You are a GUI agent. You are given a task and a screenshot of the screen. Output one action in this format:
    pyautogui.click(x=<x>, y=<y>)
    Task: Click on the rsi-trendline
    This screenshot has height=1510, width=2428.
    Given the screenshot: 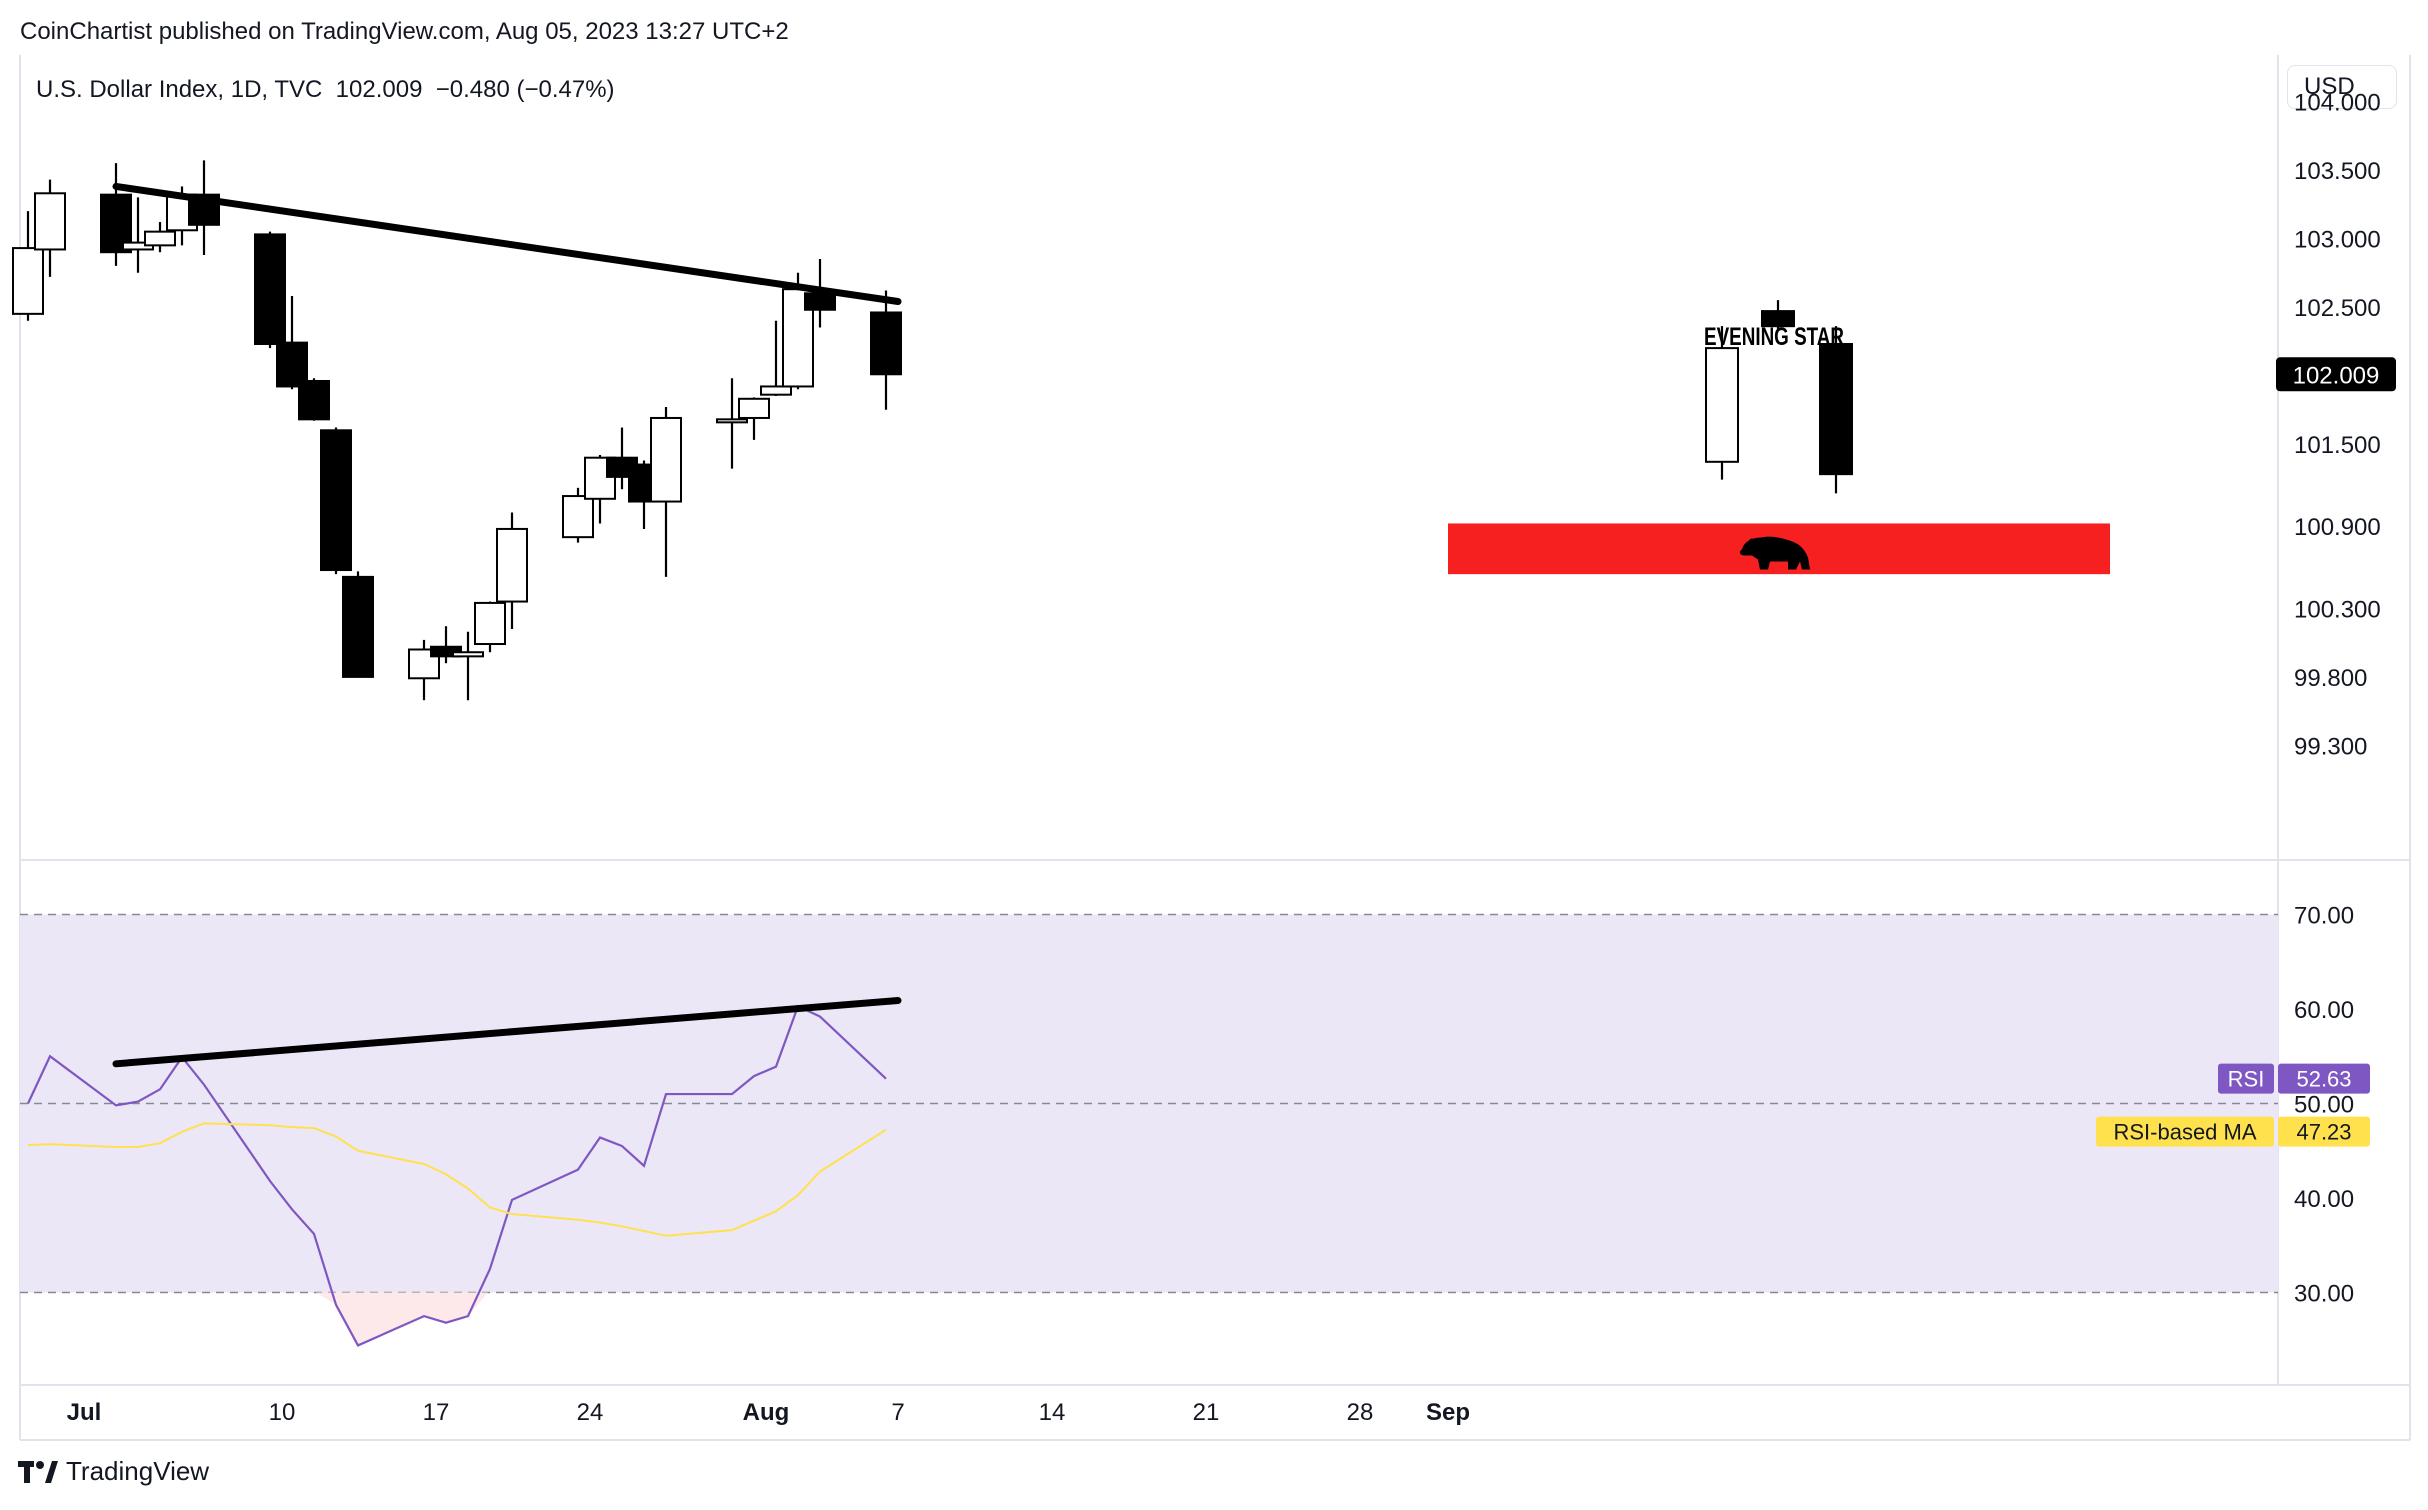 What is the action you would take?
    pyautogui.click(x=507, y=1032)
    